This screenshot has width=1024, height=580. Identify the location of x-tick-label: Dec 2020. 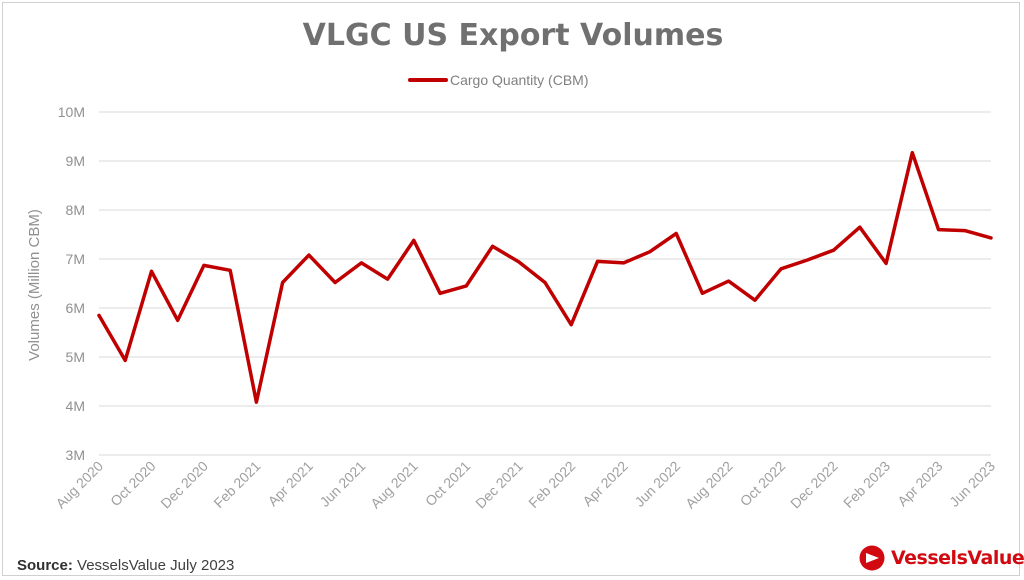
(184, 485).